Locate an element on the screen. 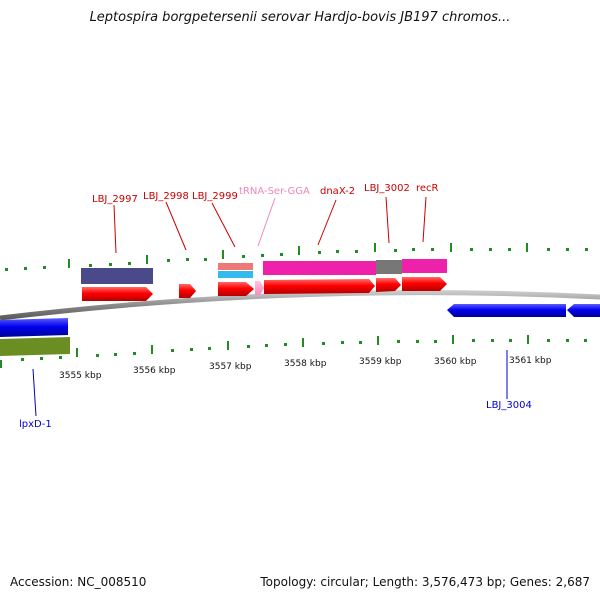 The height and width of the screenshot is (600, 600). gene-label-lbj-3002: LBJ_3002 is located at coordinates (387, 188).